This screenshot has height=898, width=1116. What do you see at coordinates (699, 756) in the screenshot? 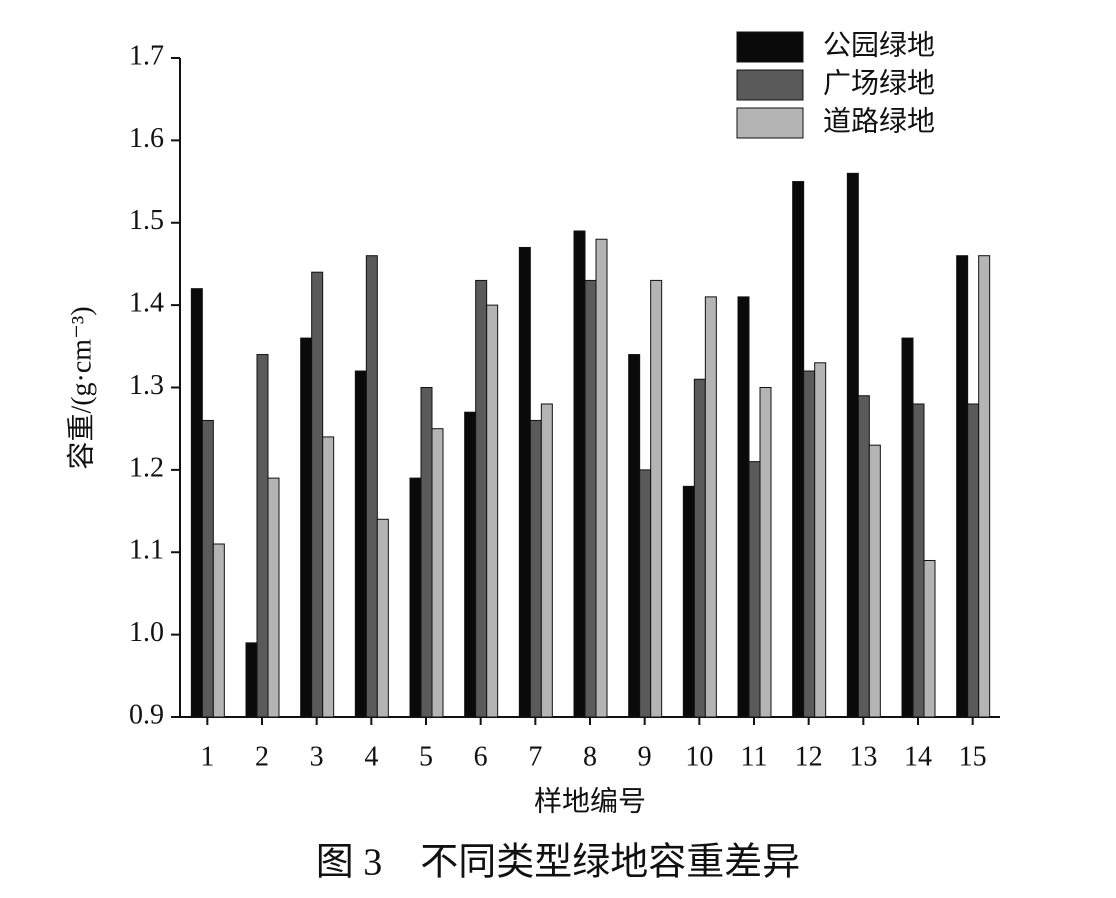
I see `x-tick-label: 10` at bounding box center [699, 756].